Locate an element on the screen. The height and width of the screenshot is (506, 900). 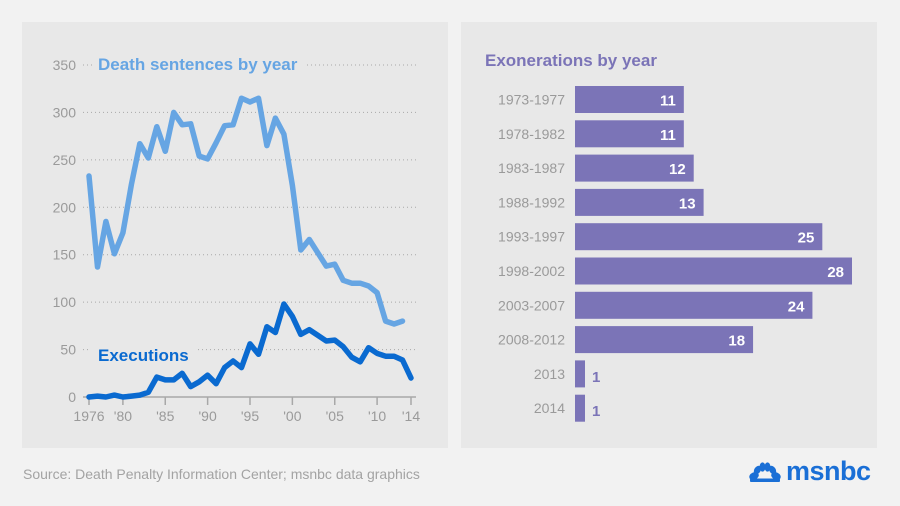
executions-title: Executions is located at coordinates (143, 355).